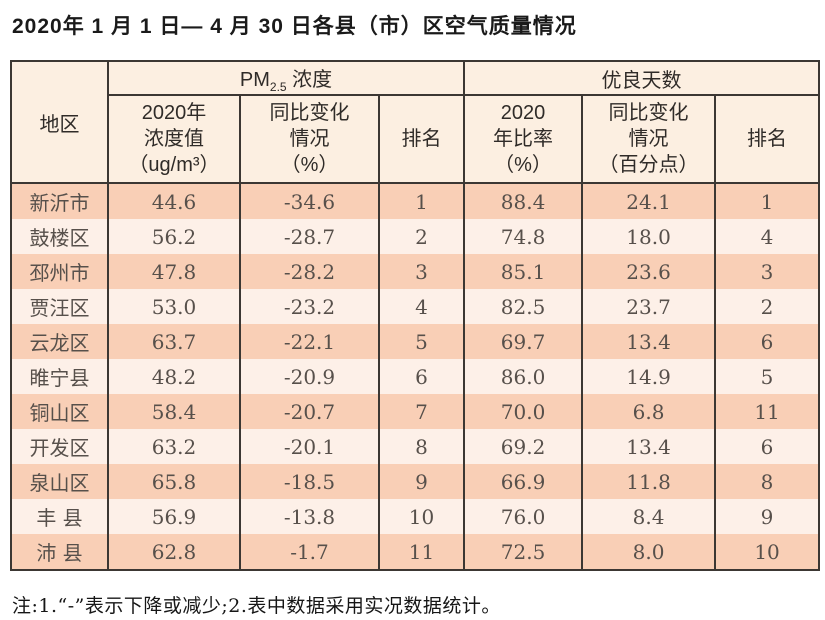 Image resolution: width=825 pixels, height=620 pixels. What do you see at coordinates (421, 481) in the screenshot?
I see `cell-pm-rank: 9` at bounding box center [421, 481].